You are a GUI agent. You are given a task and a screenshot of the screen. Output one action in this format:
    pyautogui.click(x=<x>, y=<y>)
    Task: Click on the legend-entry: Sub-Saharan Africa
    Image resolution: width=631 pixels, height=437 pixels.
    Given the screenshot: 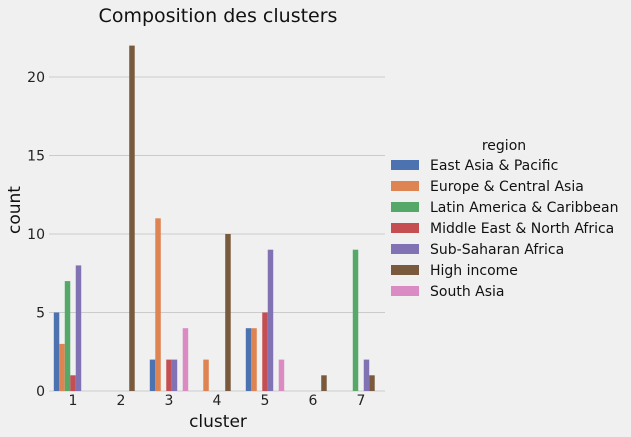 What is the action you would take?
    pyautogui.click(x=497, y=250)
    